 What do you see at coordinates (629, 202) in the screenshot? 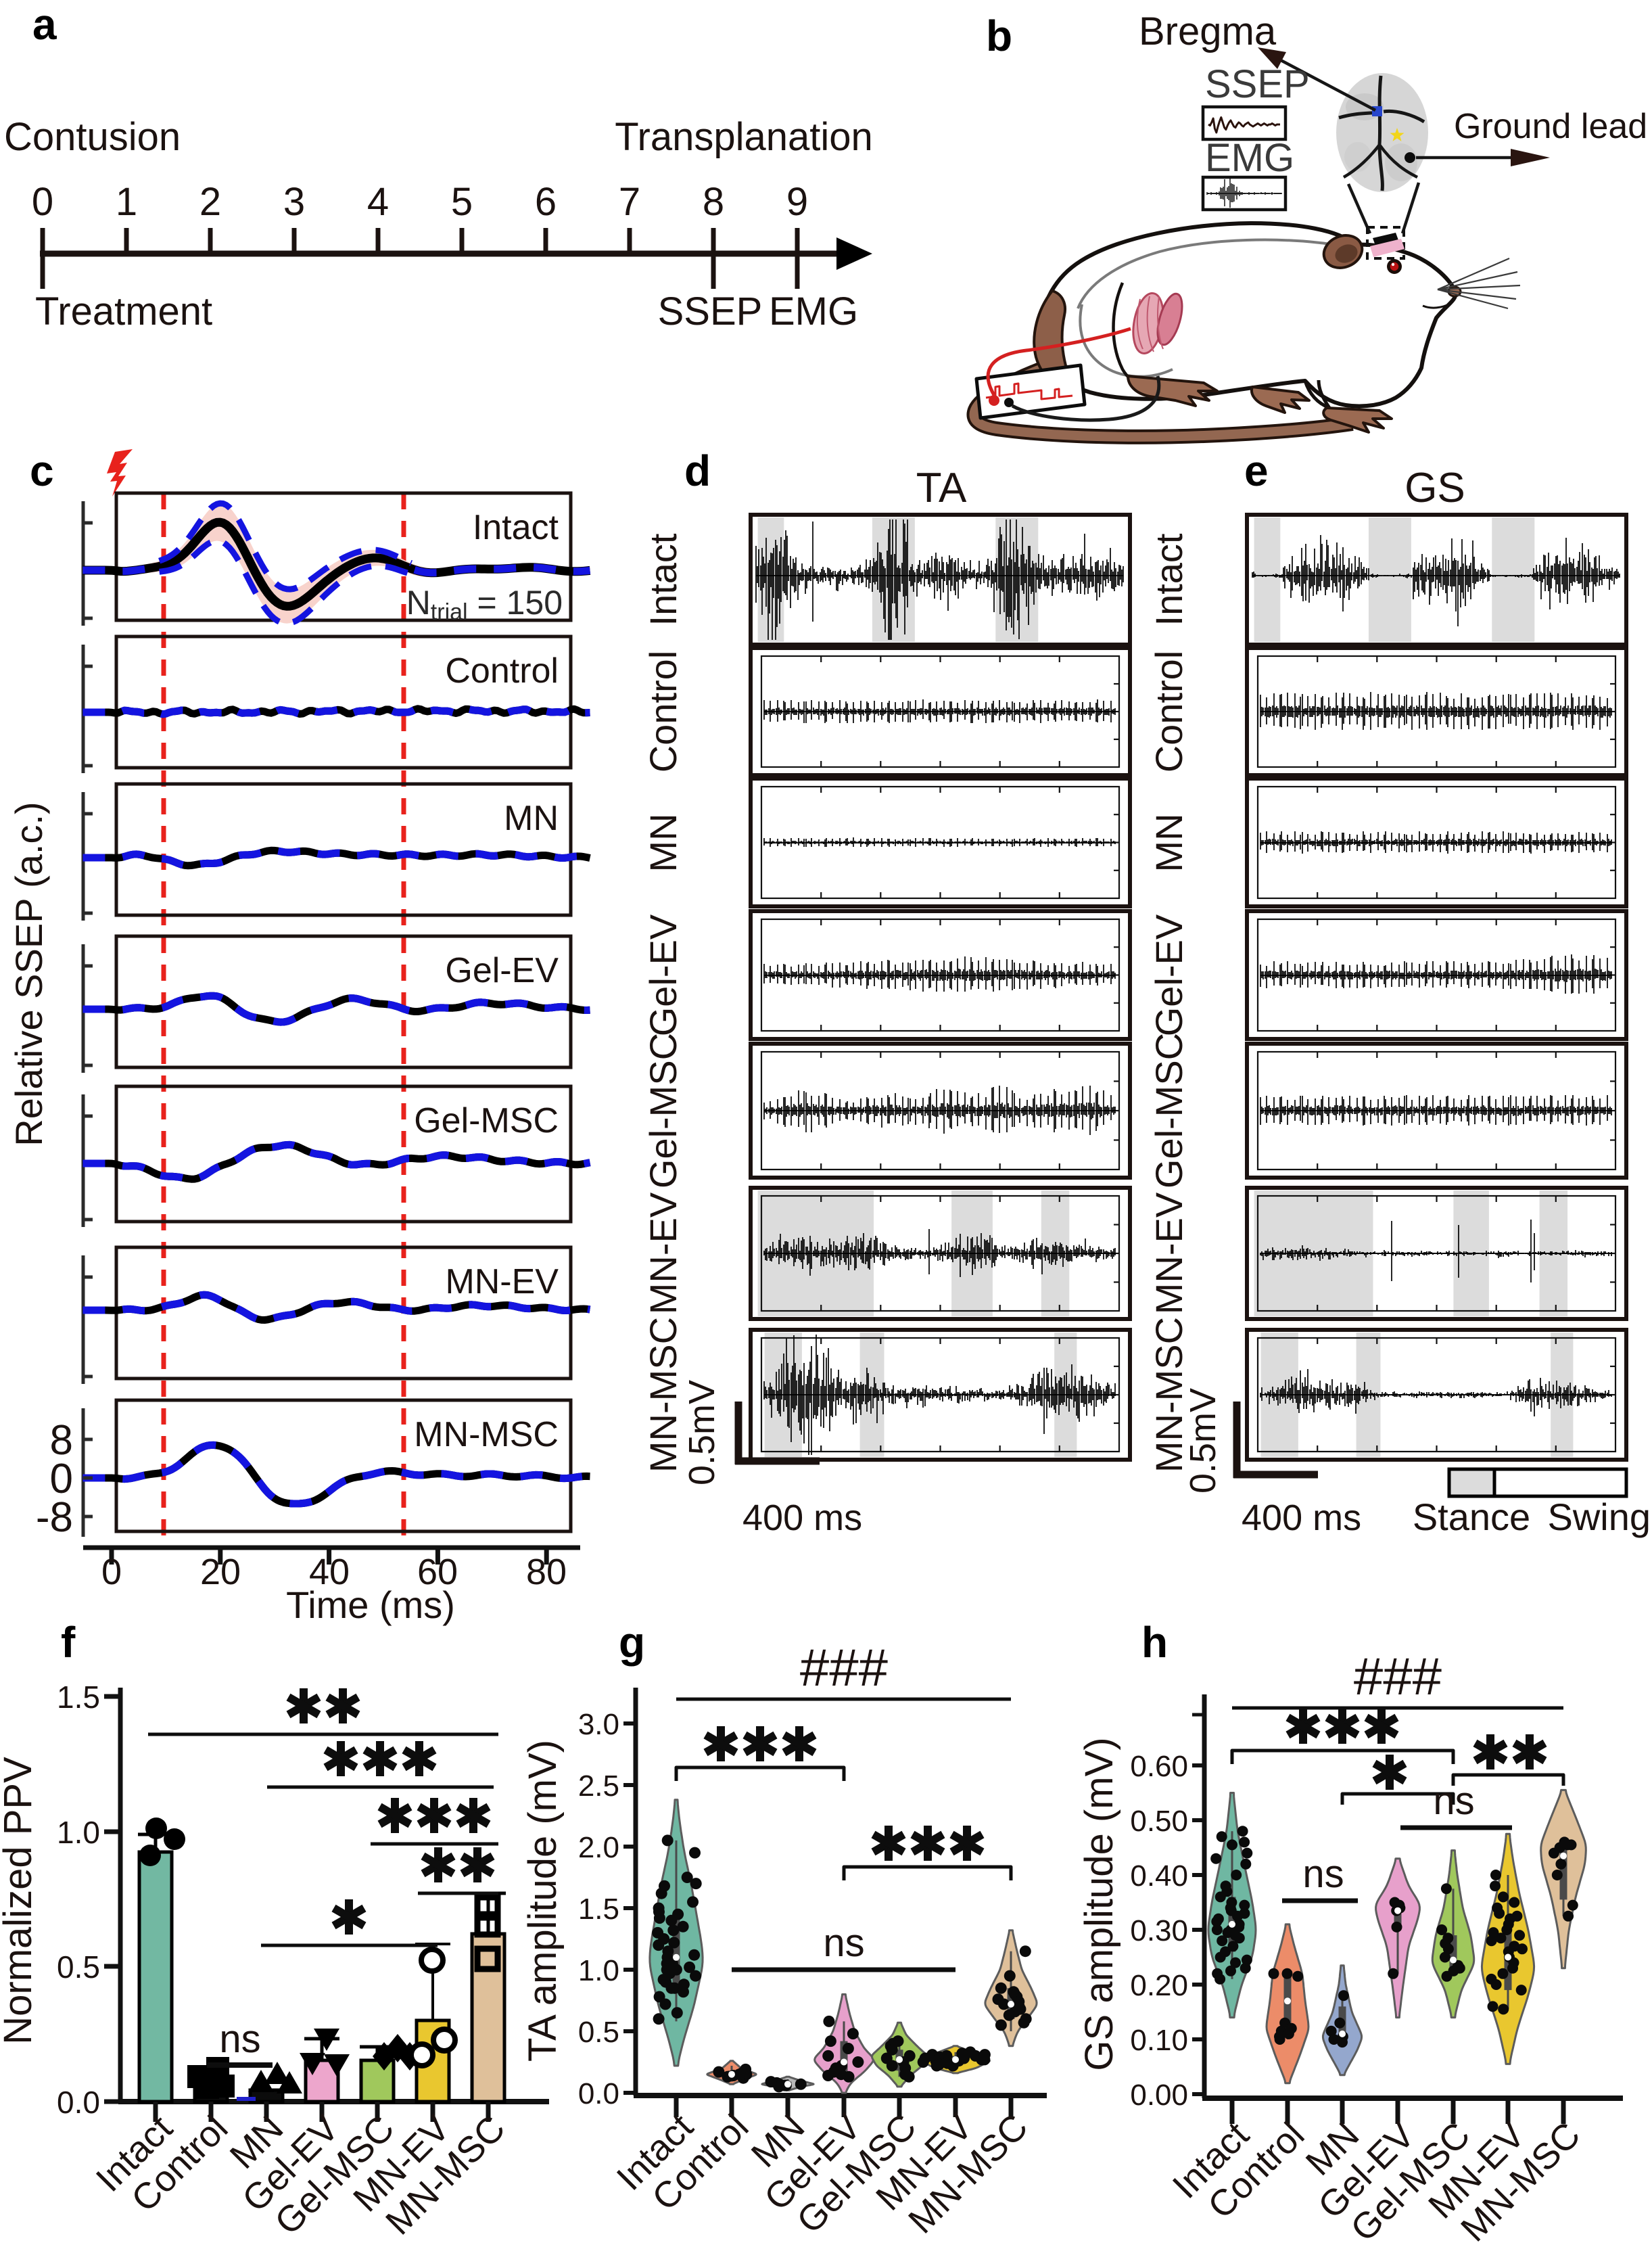
I see `svg-text: 7` at bounding box center [629, 202].